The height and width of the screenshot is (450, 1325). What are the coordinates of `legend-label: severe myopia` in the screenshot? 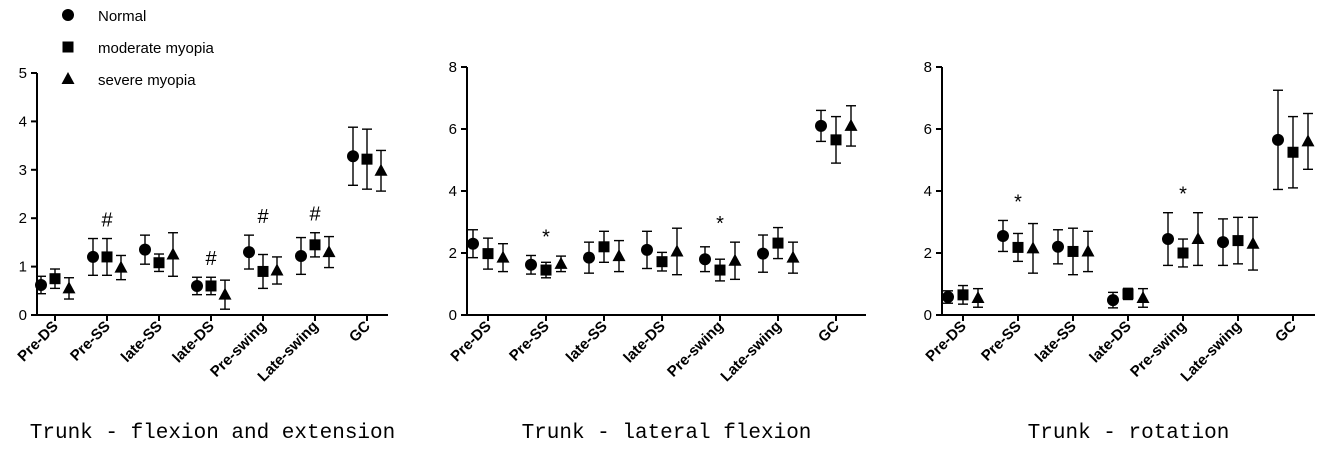 It's located at (147, 80).